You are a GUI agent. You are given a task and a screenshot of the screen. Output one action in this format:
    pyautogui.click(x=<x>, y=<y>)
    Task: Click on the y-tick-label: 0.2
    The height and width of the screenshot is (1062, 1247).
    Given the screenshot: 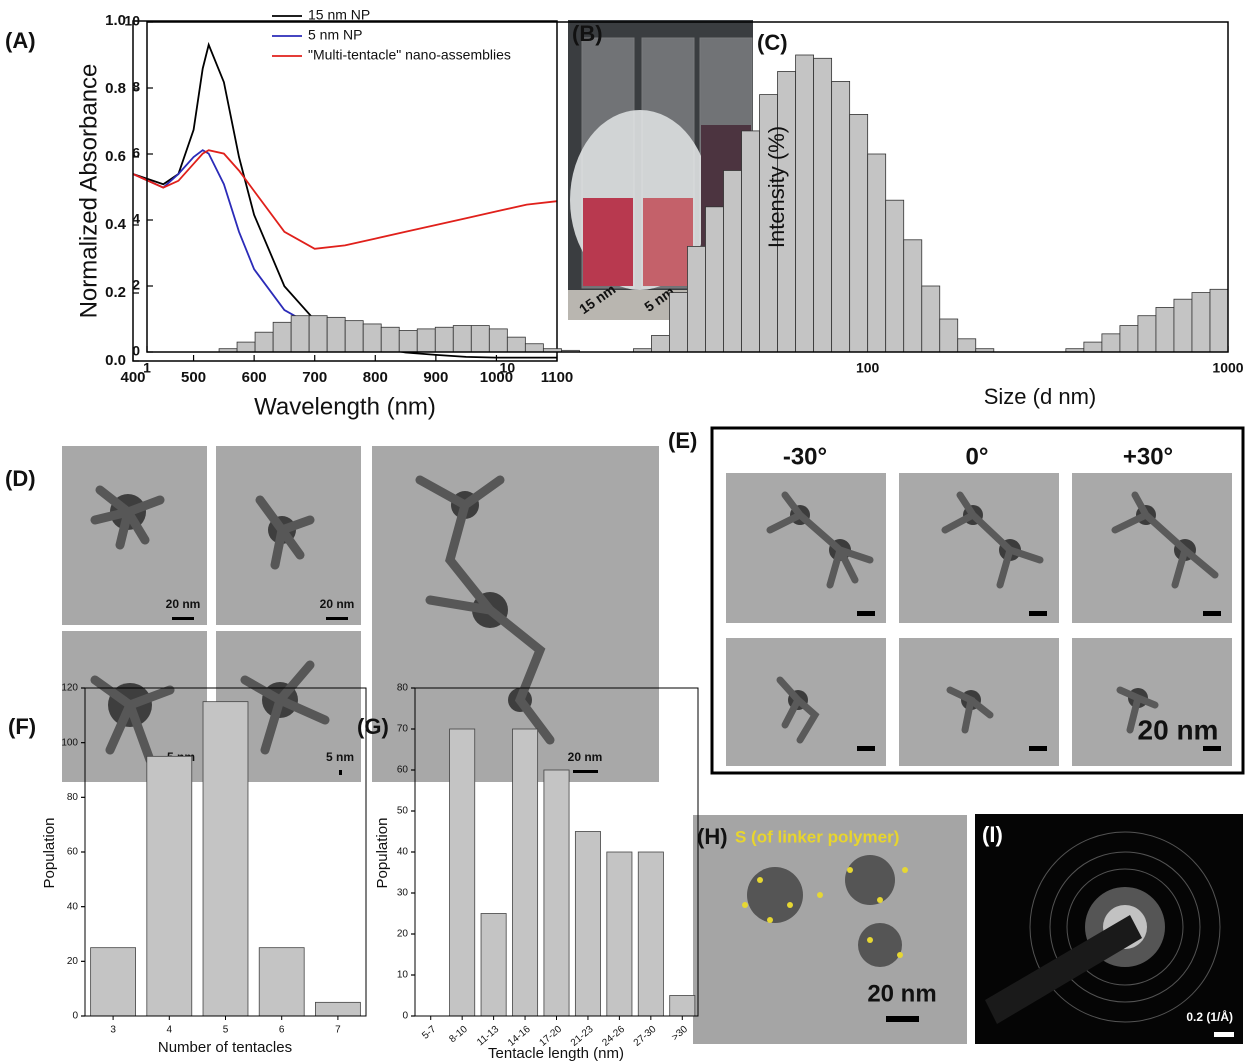 What is the action you would take?
    pyautogui.click(x=115, y=292)
    